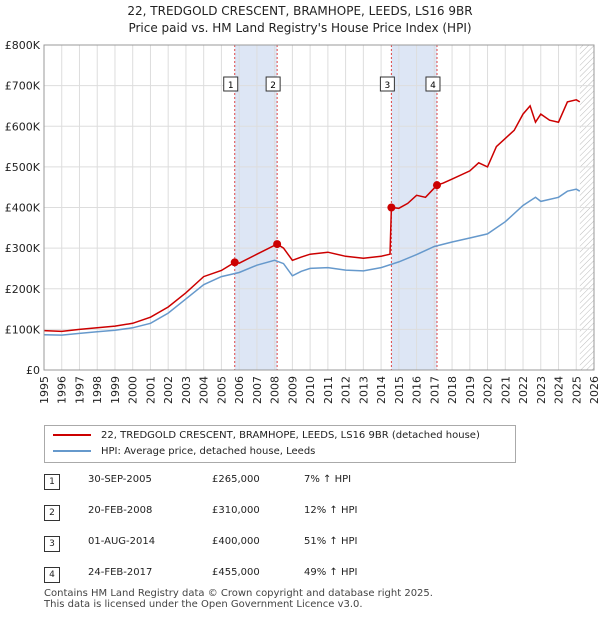 This screenshot has height=620, width=600. Describe the element at coordinates (62, 390) in the screenshot. I see `x-tick-label: 1996` at that location.